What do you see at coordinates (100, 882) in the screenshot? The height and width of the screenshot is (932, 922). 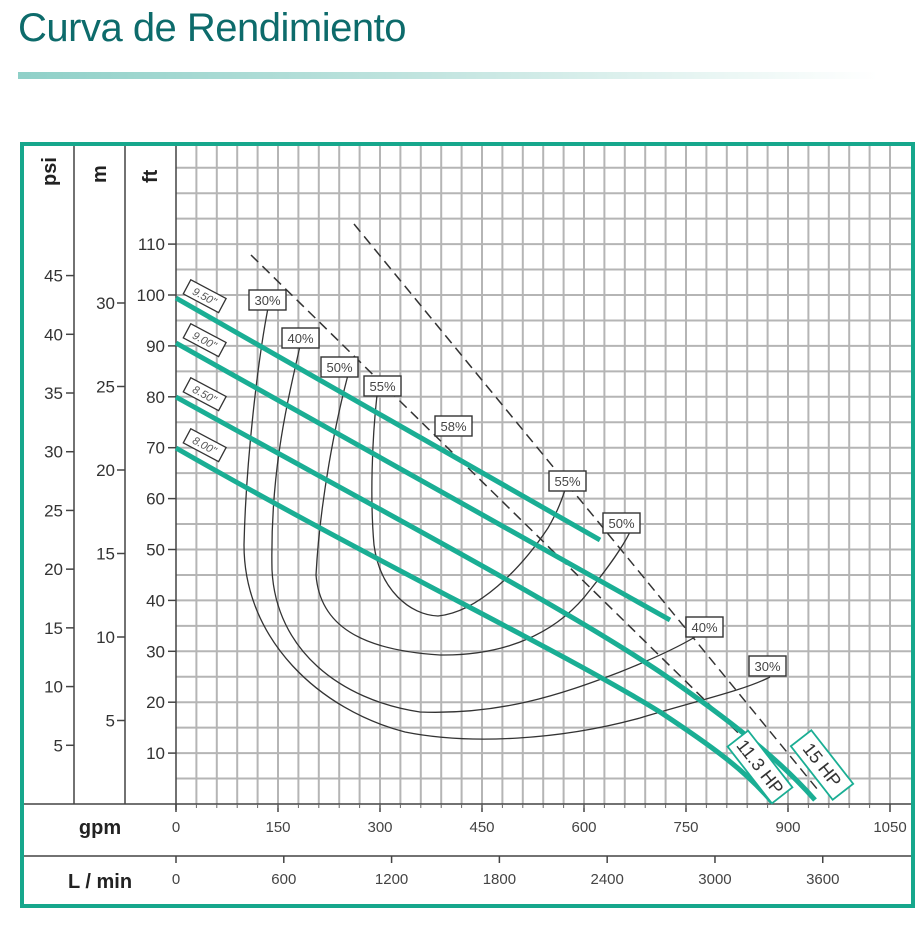 I see `lmin-axis-label: L / min` at bounding box center [100, 882].